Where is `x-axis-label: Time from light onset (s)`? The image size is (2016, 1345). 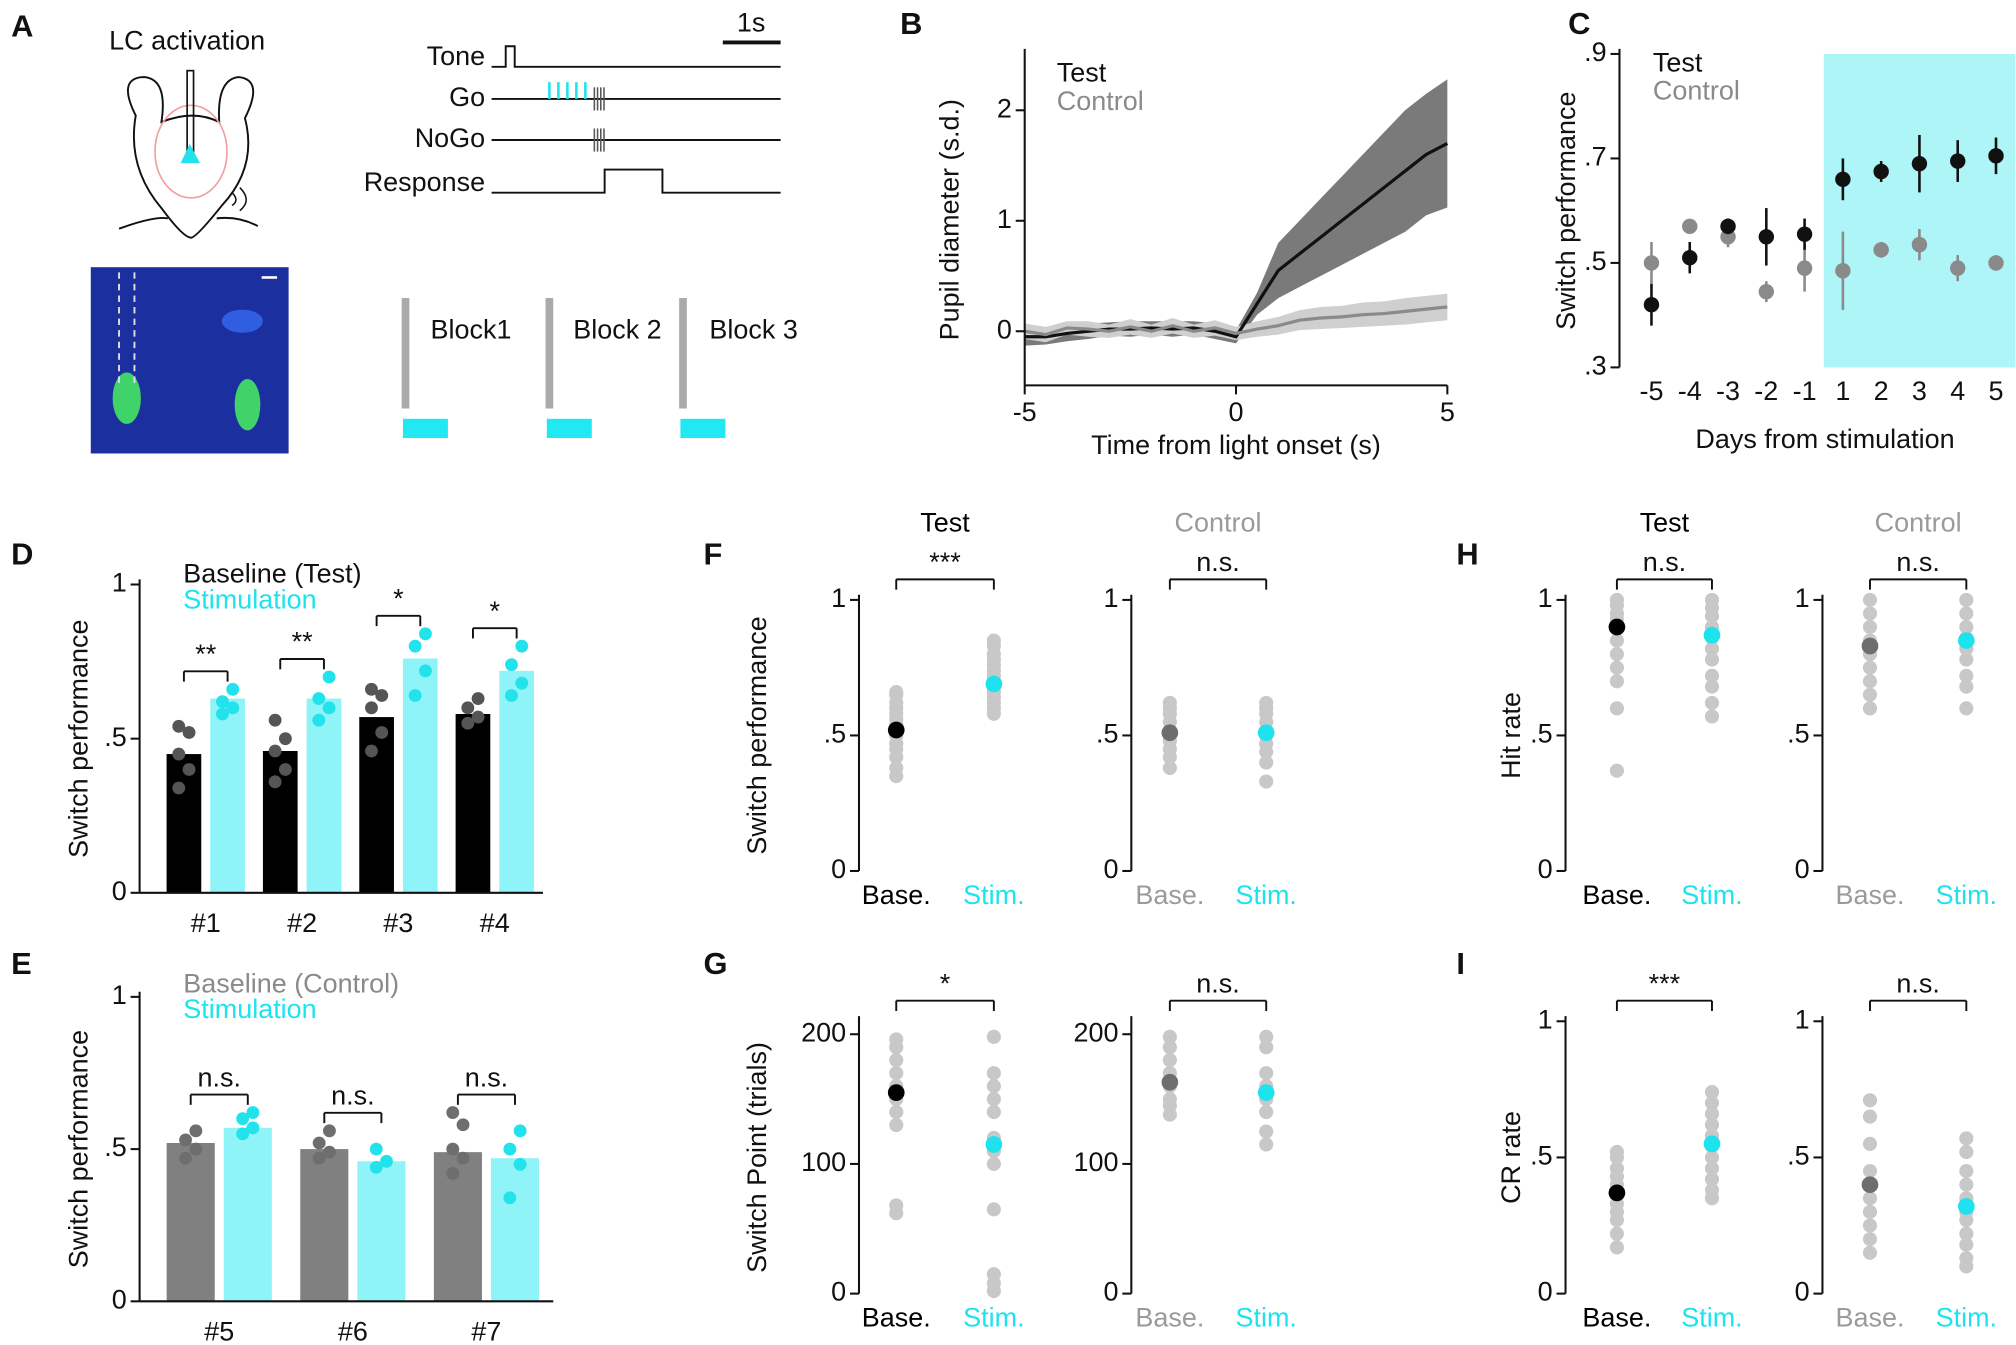 x-axis-label: Time from light onset (s) is located at coordinates (1236, 445).